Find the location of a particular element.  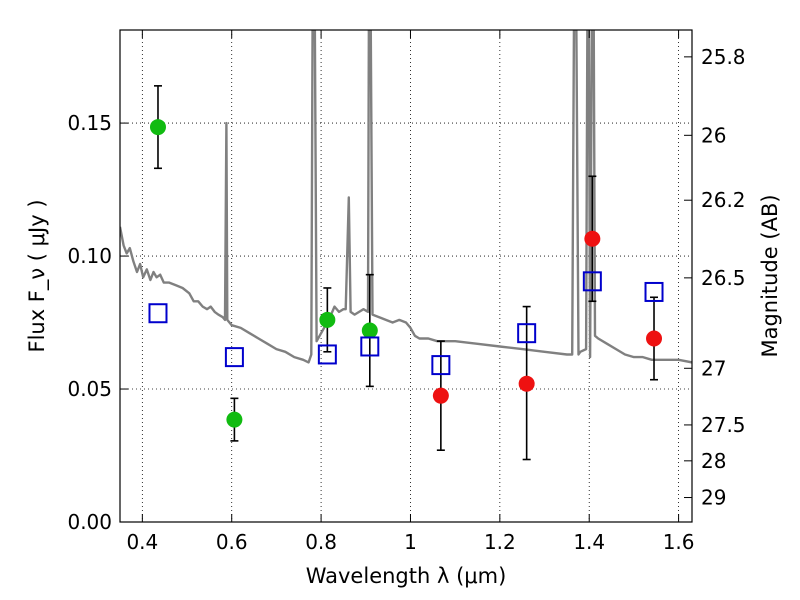

x-tick-label: 1.6 is located at coordinates (679, 542).